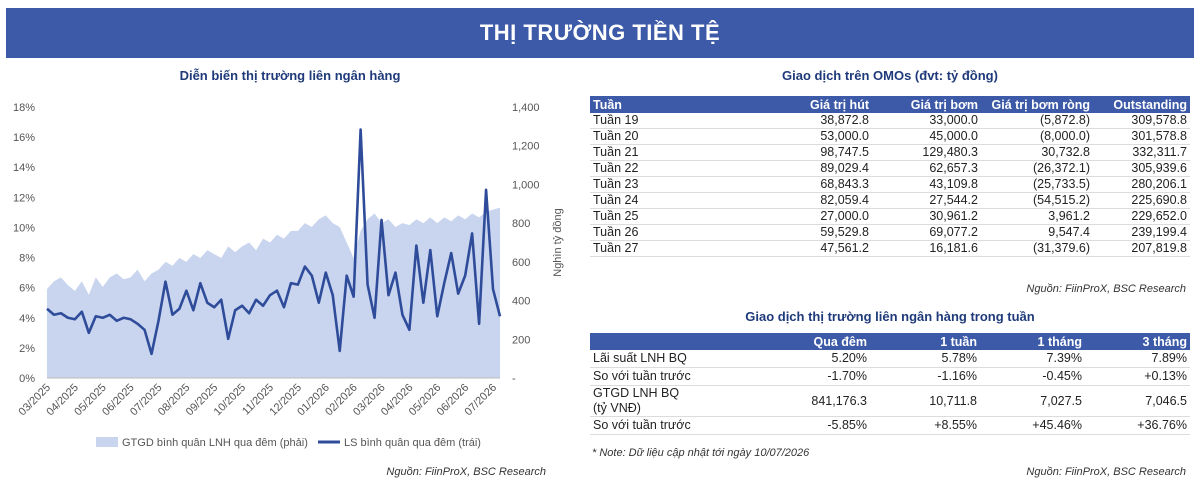  Describe the element at coordinates (1141, 184) in the screenshot. I see `table-cell: 280,206.1` at that location.